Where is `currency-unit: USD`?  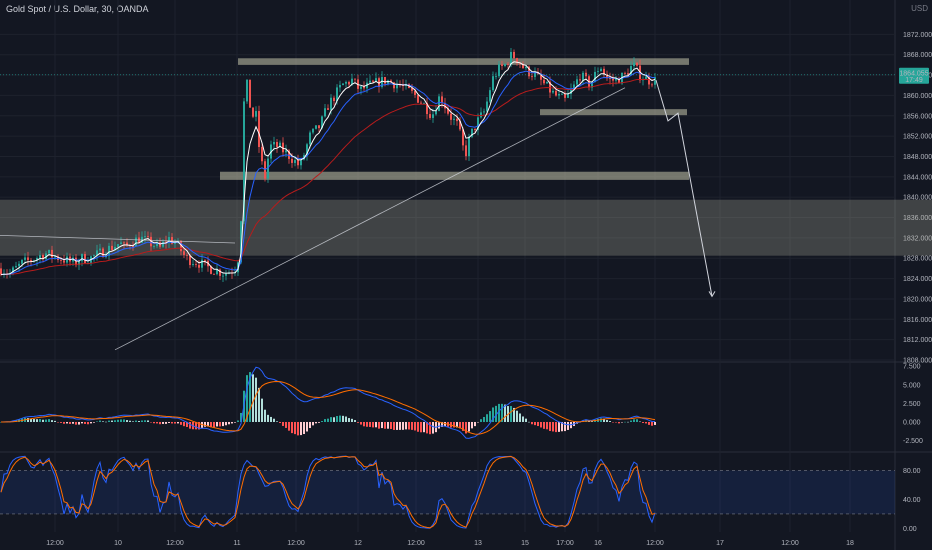 currency-unit: USD is located at coordinates (919, 8).